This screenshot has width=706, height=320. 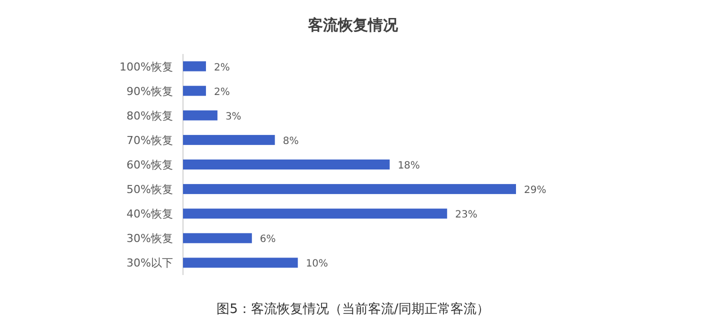 What do you see at coordinates (149, 115) in the screenshot?
I see `y-tick-label: 80%恢复` at bounding box center [149, 115].